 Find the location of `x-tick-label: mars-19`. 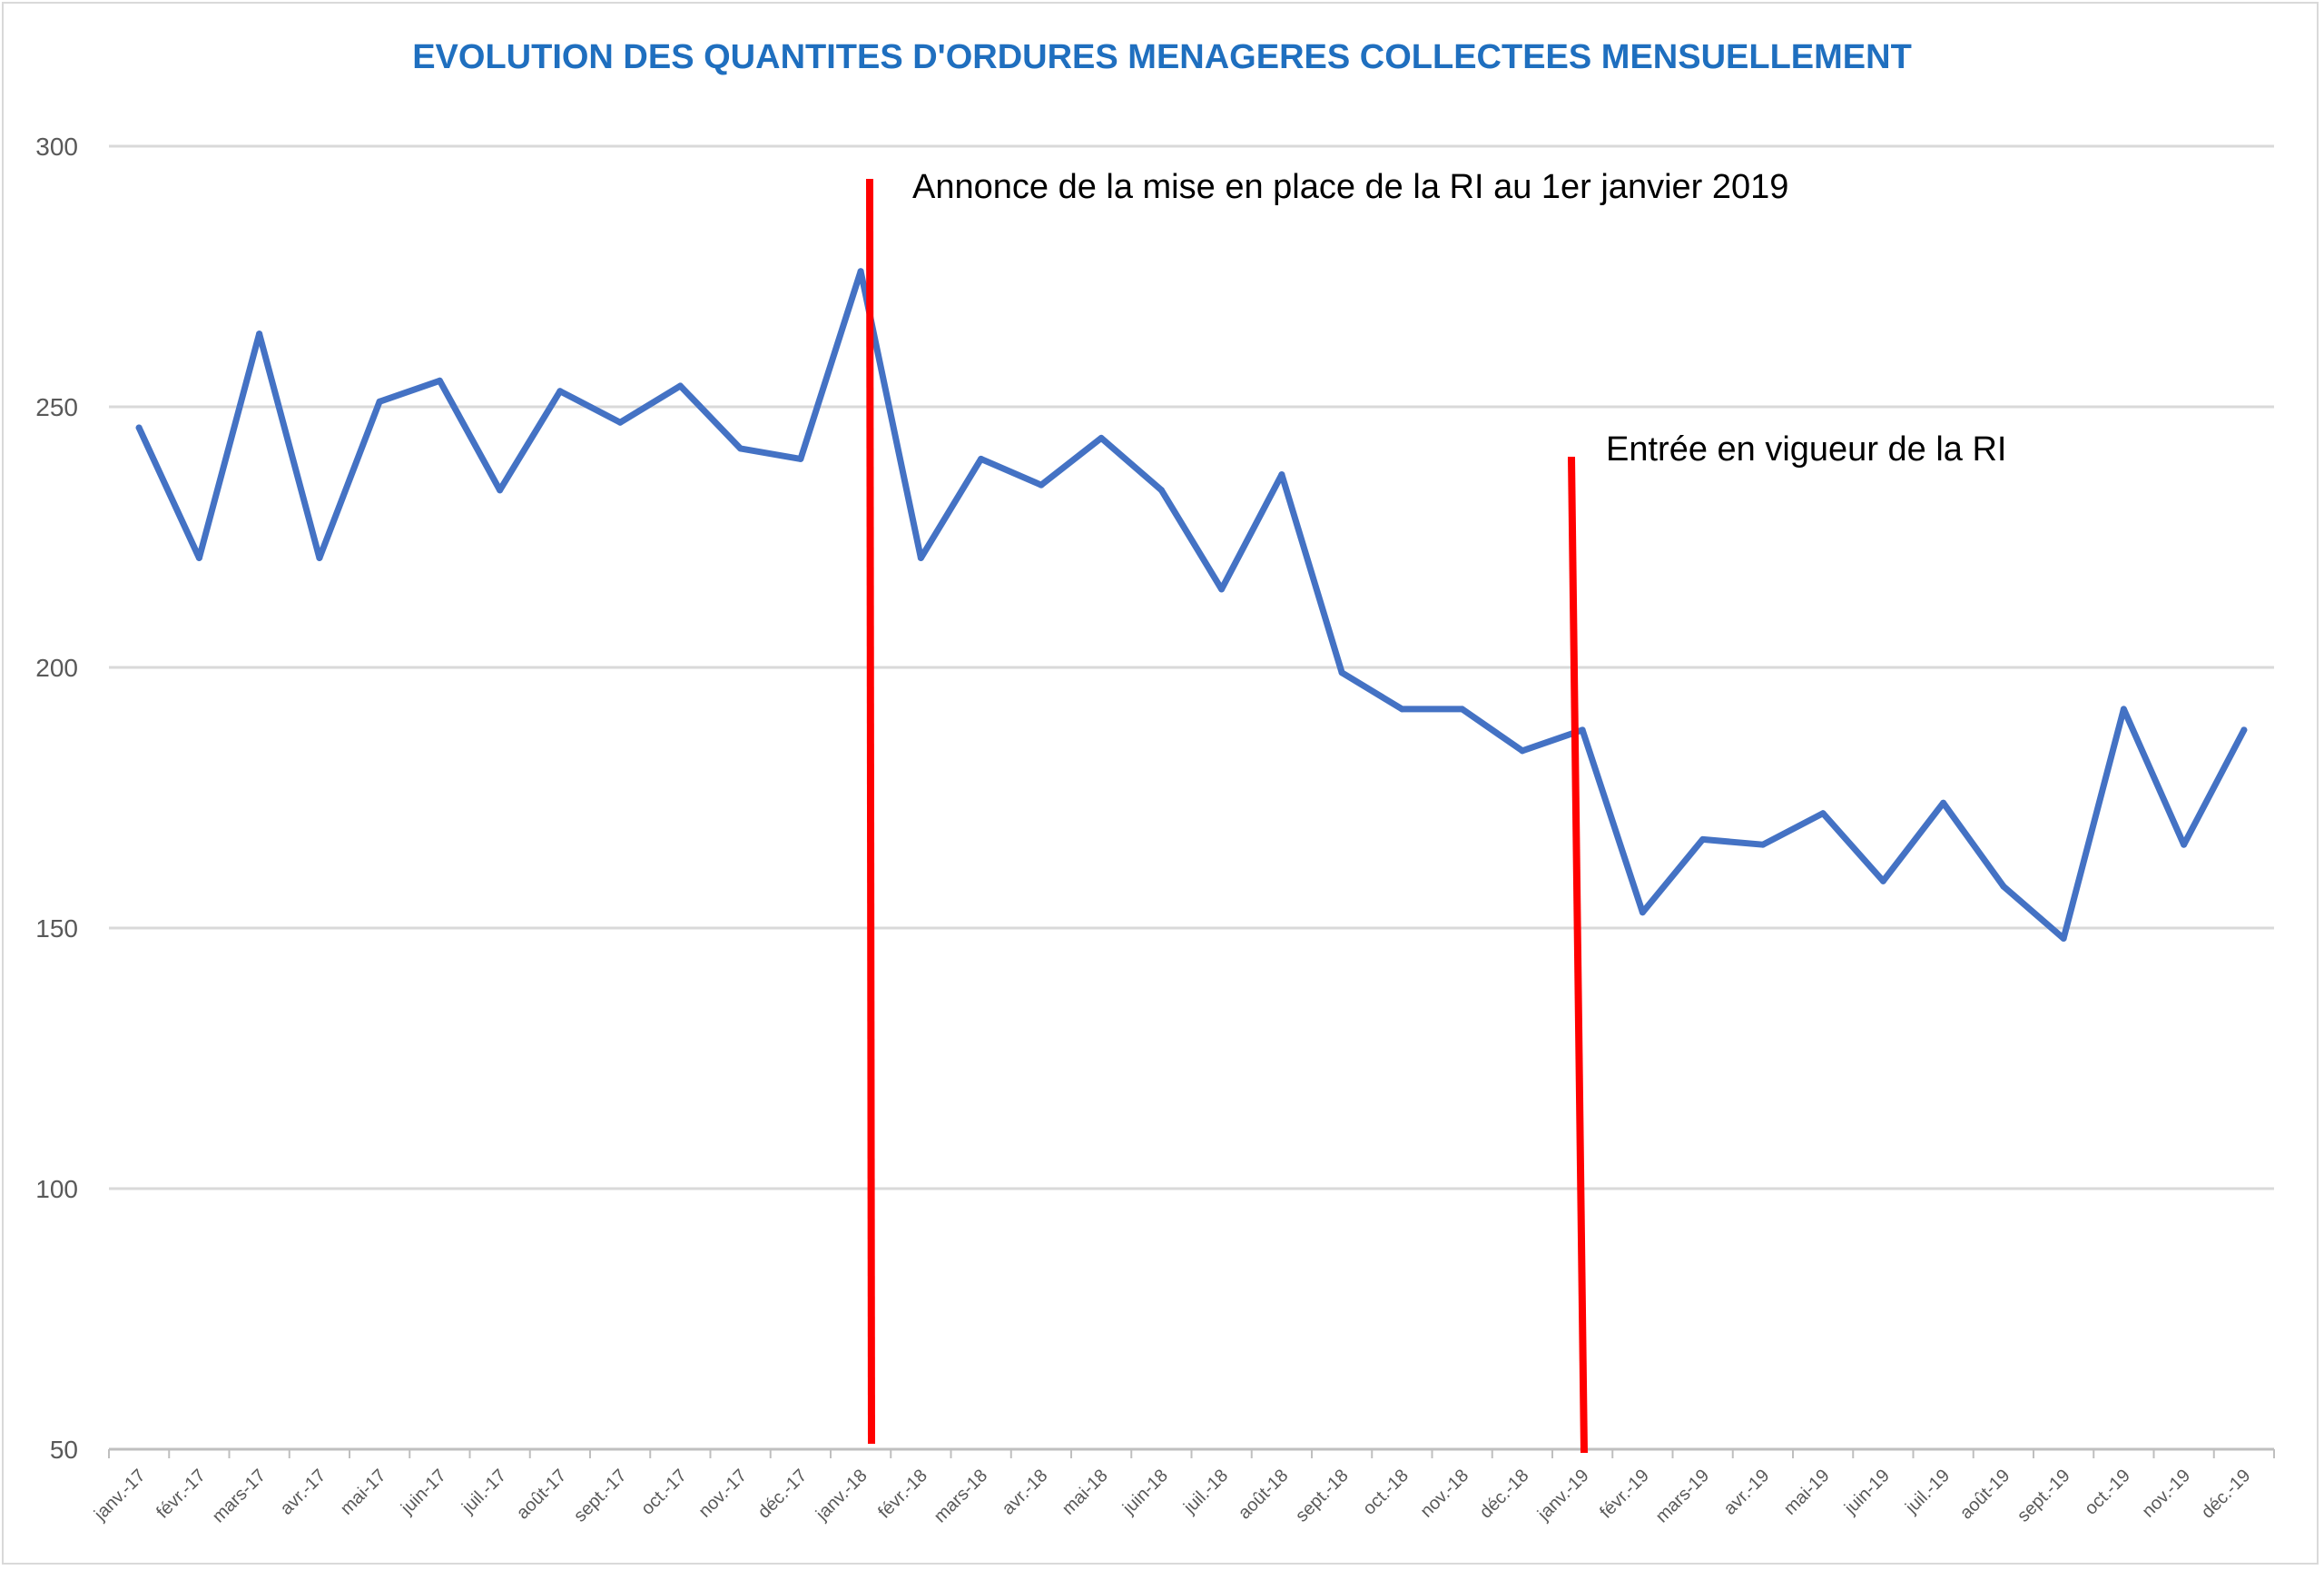

x-tick-label: mars-19 is located at coordinates (1682, 1496).